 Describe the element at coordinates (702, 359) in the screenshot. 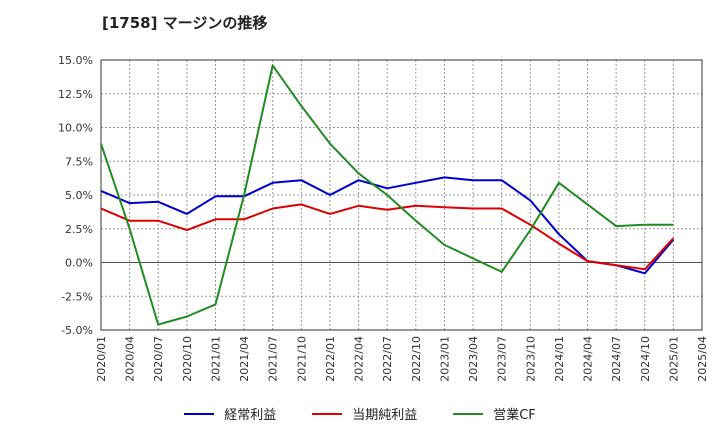

I see `x-tick-label: 2025/04` at that location.